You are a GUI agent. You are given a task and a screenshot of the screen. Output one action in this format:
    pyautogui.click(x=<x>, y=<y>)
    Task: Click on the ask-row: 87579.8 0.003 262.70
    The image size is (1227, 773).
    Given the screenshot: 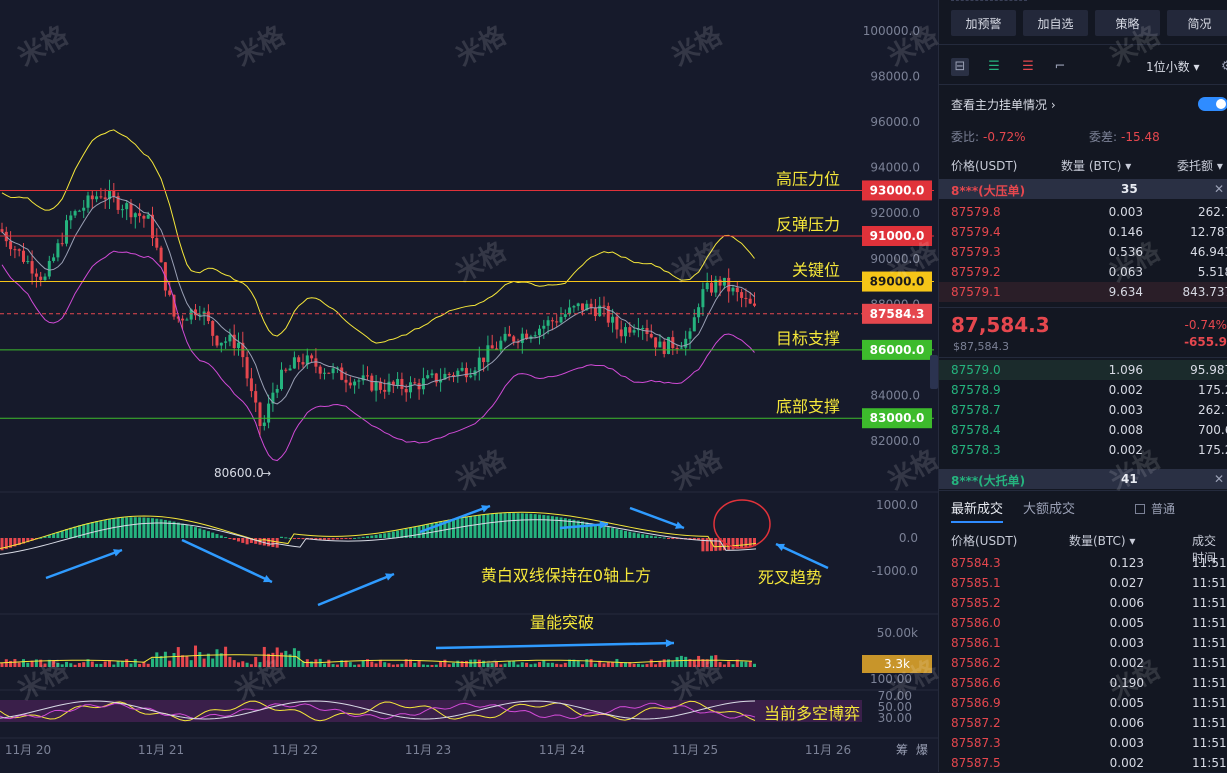 What is the action you would take?
    pyautogui.click(x=1089, y=212)
    